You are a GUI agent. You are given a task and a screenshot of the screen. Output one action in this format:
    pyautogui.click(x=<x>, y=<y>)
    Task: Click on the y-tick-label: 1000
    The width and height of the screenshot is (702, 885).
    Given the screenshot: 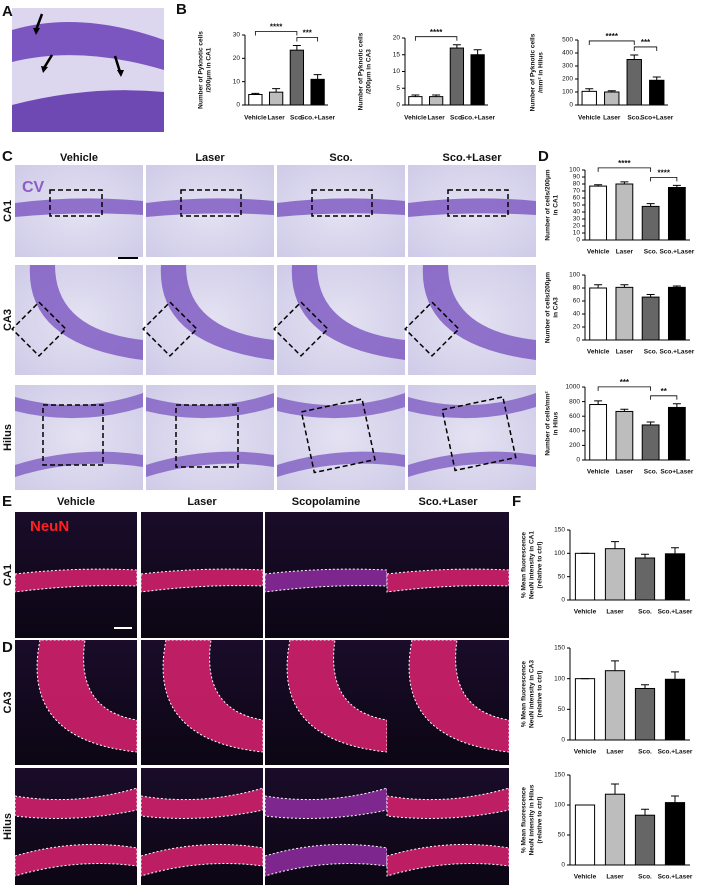 What is the action you would take?
    pyautogui.click(x=573, y=387)
    